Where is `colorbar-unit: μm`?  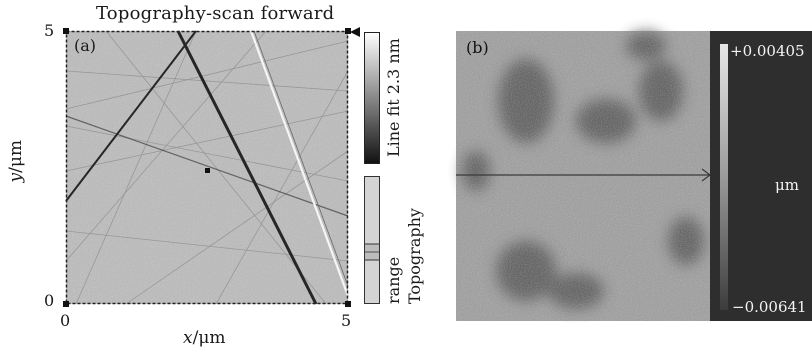
colorbar-unit: μm is located at coordinates (787, 185).